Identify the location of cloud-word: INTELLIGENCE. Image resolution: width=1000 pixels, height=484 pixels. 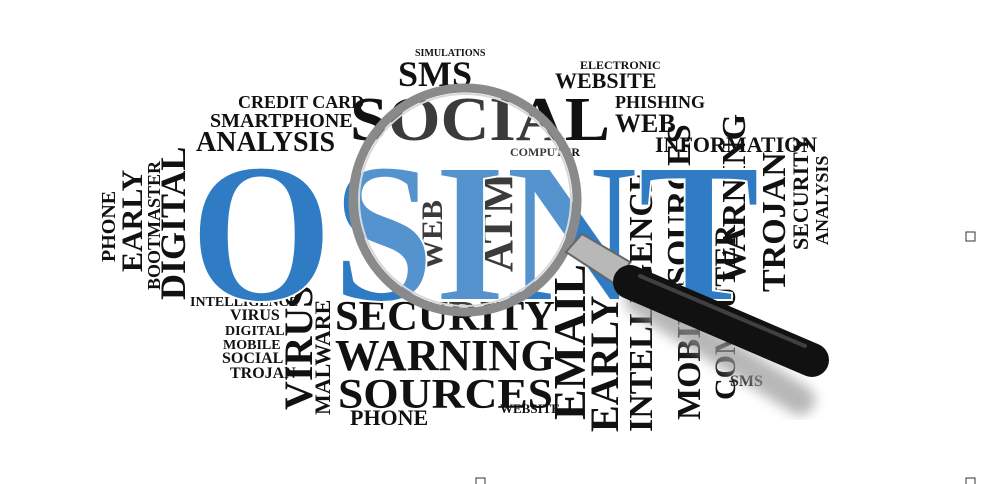
(244, 302).